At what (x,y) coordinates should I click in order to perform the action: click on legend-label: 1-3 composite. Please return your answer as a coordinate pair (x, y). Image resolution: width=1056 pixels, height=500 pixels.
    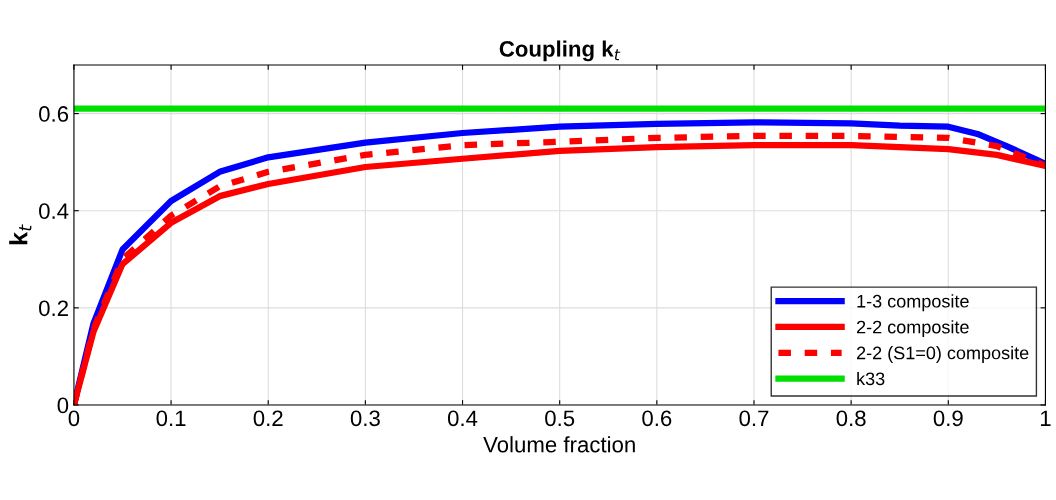
    Looking at the image, I should click on (913, 303).